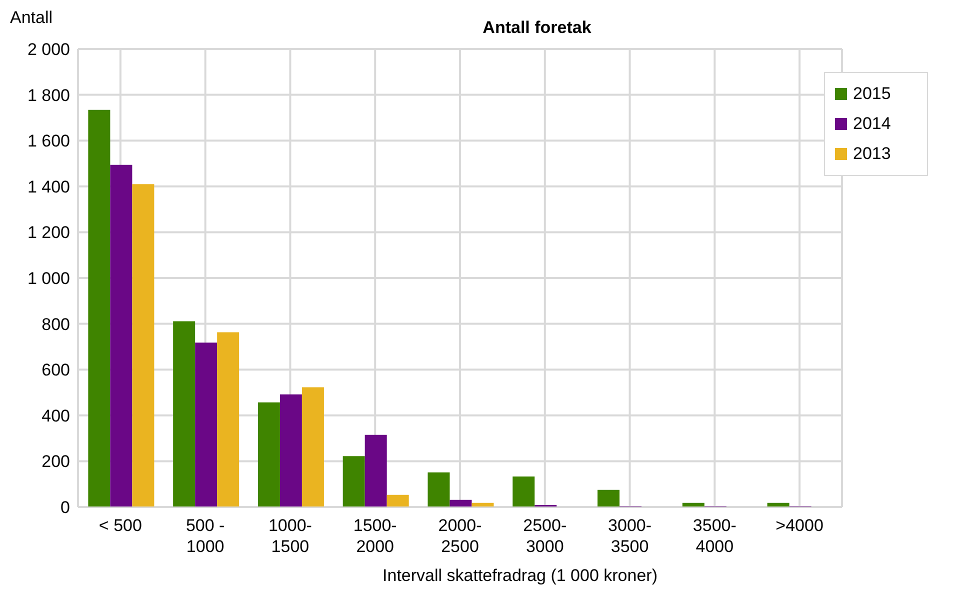 This screenshot has height=595, width=954. What do you see at coordinates (56, 370) in the screenshot?
I see `y-tick-label: 600` at bounding box center [56, 370].